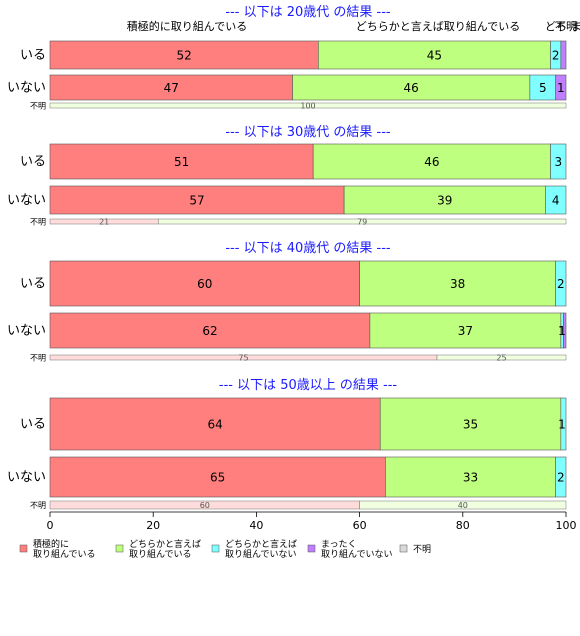  I want to click on x-tick-label: 20, so click(153, 525).